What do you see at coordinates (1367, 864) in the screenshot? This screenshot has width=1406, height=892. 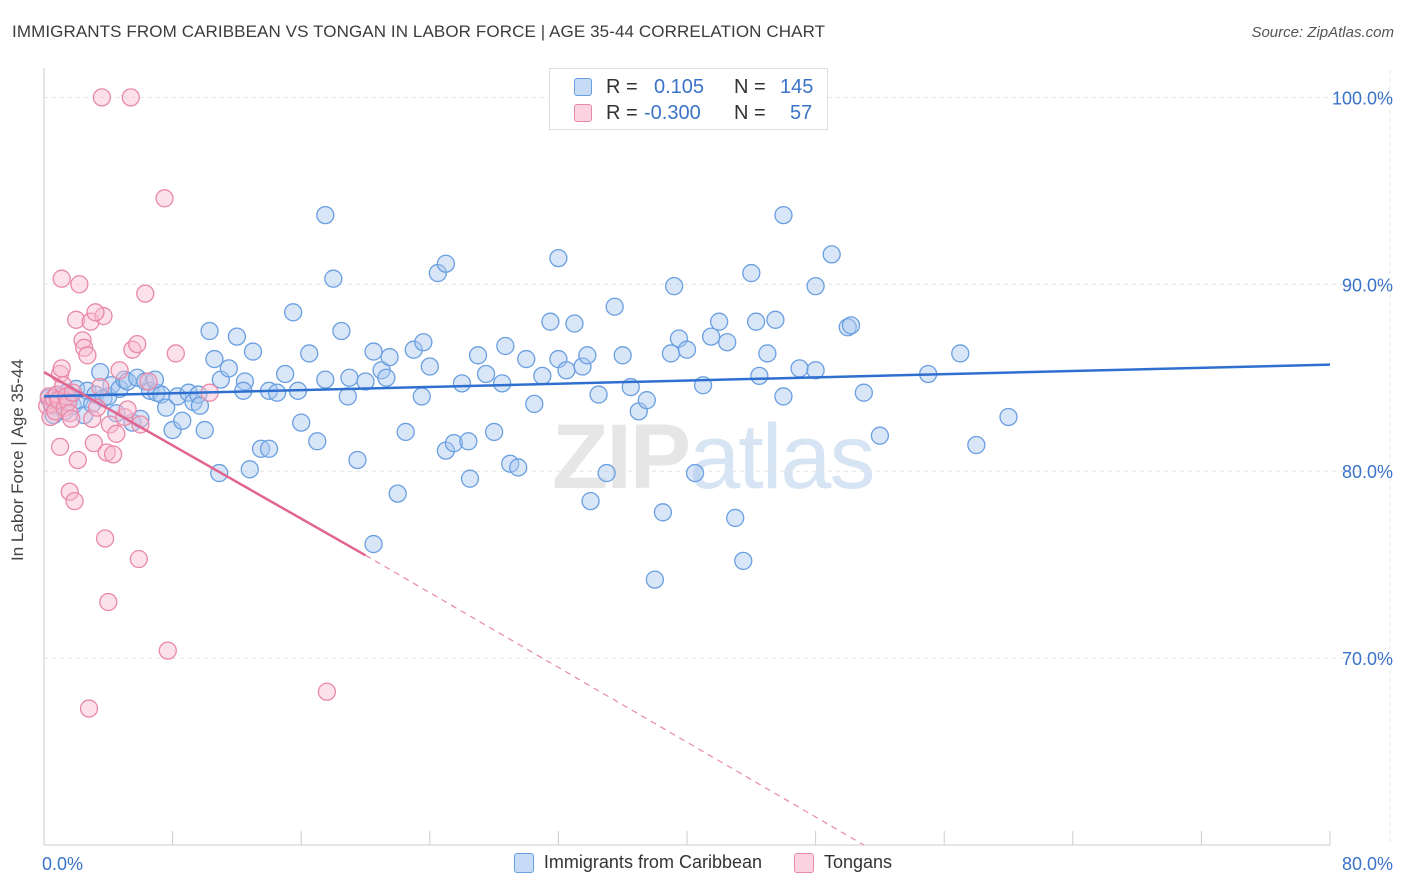 I see `x-tick-label-max: 80.0%` at bounding box center [1367, 864].